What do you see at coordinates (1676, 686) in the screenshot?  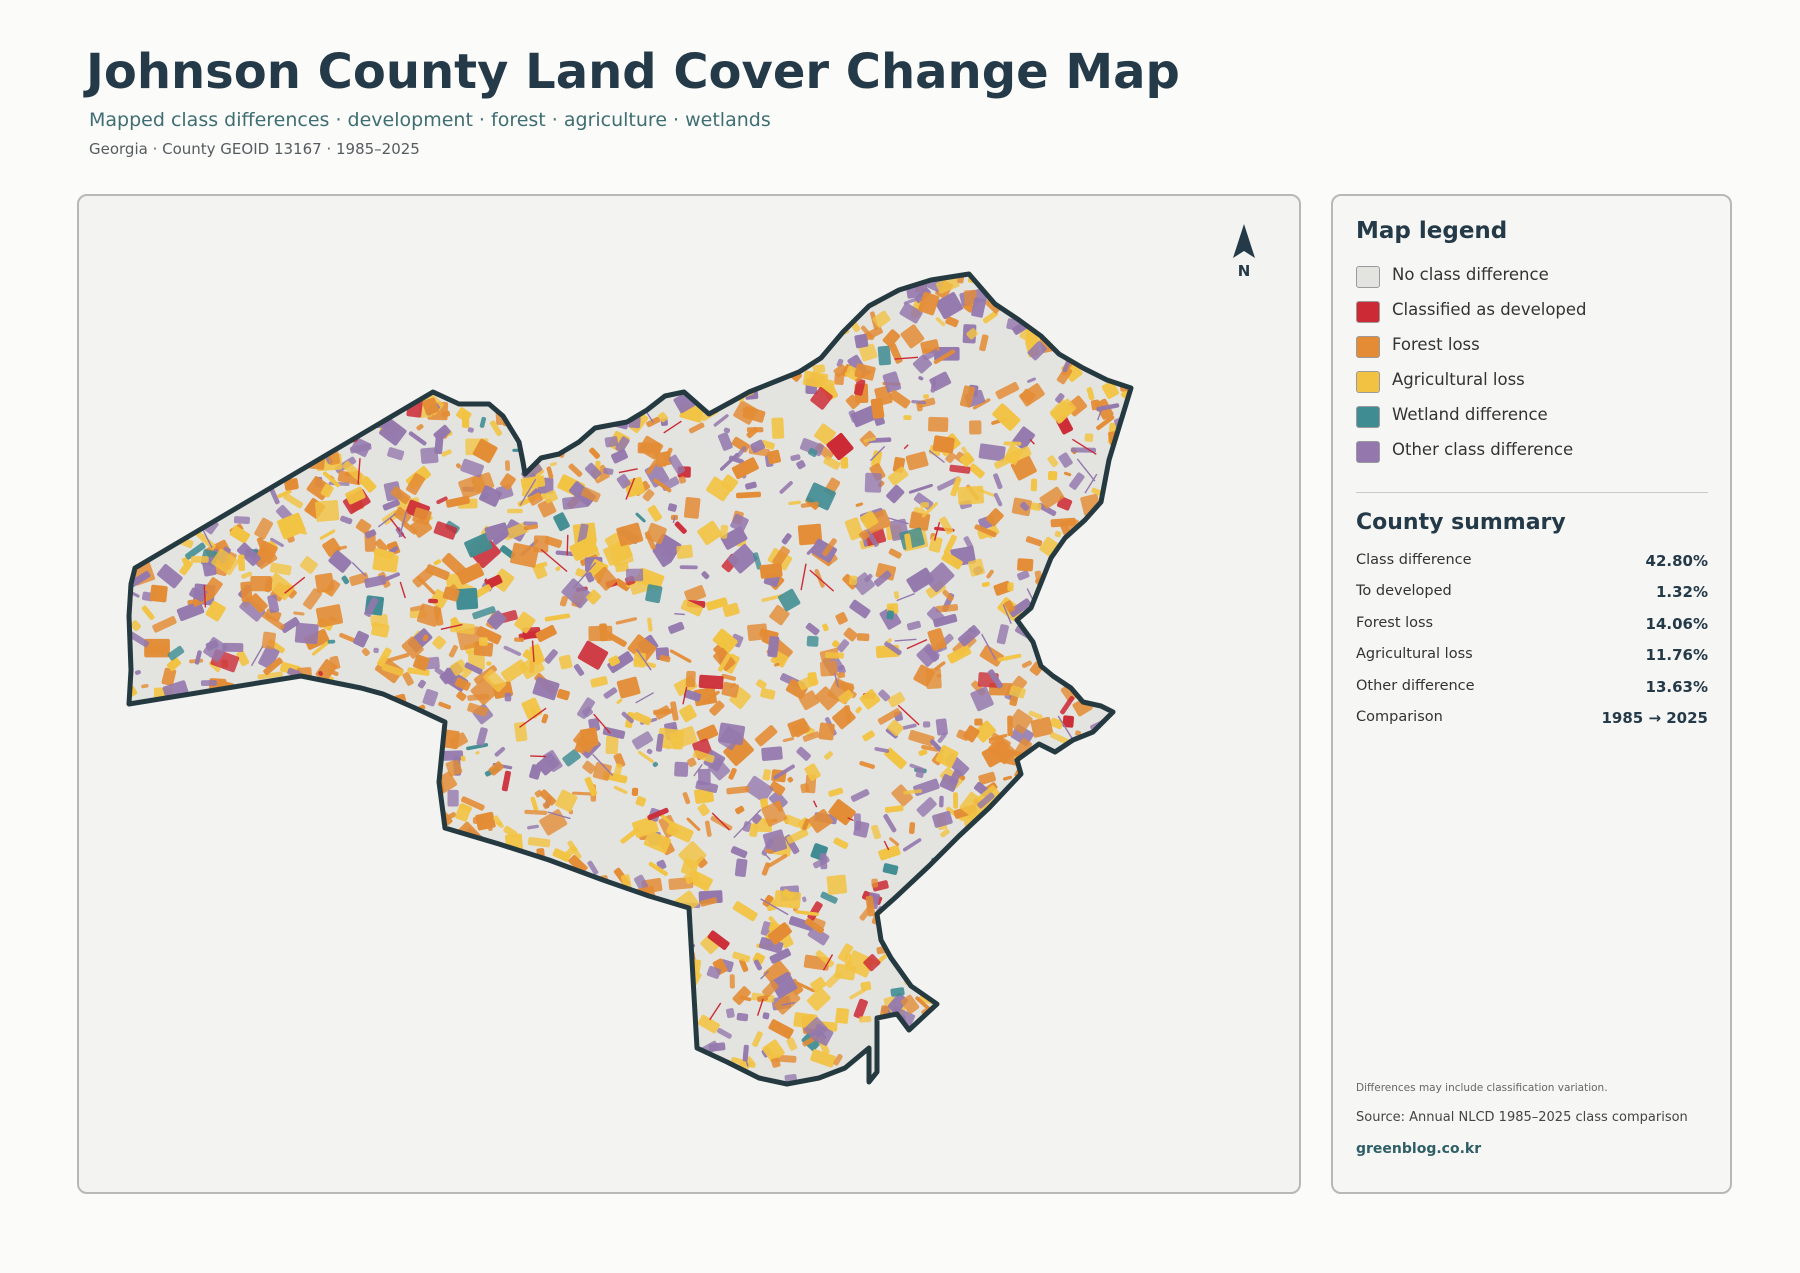 I see `summary-value: 13.63%` at bounding box center [1676, 686].